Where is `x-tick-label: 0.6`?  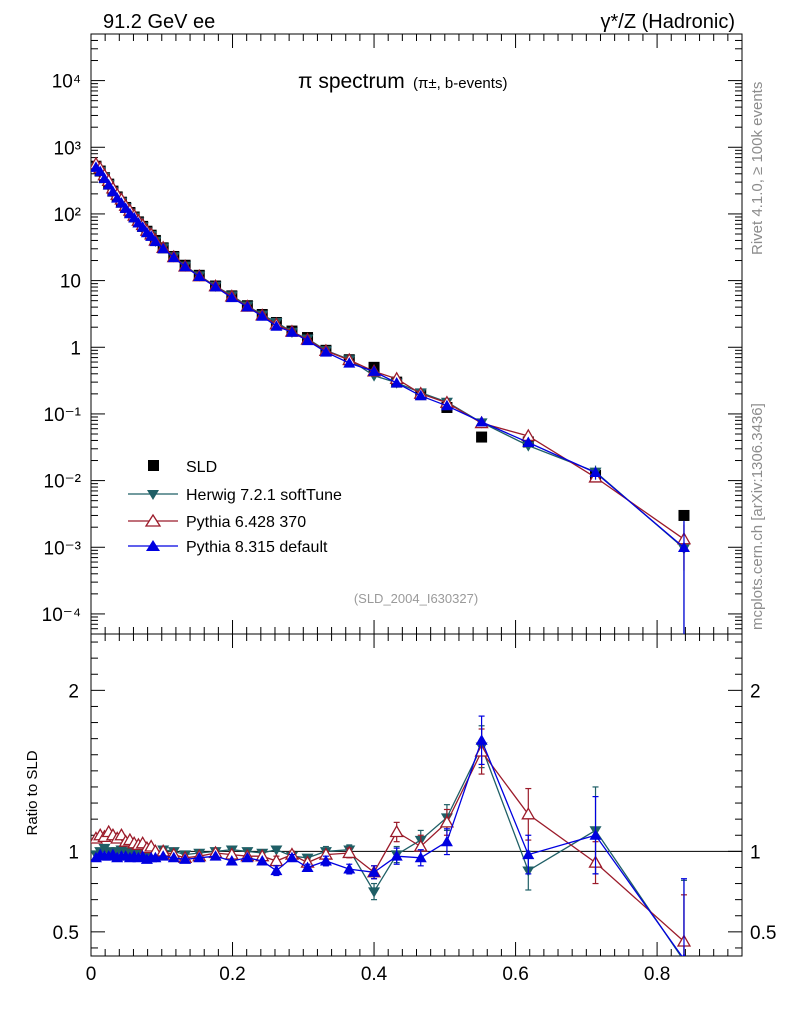
x-tick-label: 0.6 is located at coordinates (515, 974).